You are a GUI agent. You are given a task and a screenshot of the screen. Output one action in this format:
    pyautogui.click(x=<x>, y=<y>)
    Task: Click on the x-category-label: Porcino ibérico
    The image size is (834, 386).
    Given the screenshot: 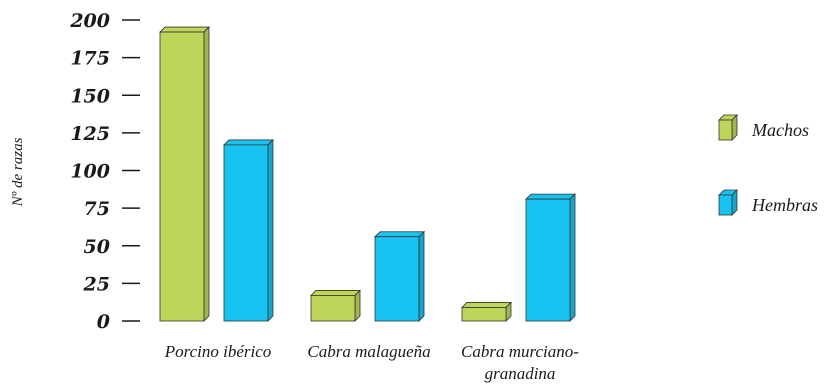 What is the action you would take?
    pyautogui.click(x=218, y=351)
    